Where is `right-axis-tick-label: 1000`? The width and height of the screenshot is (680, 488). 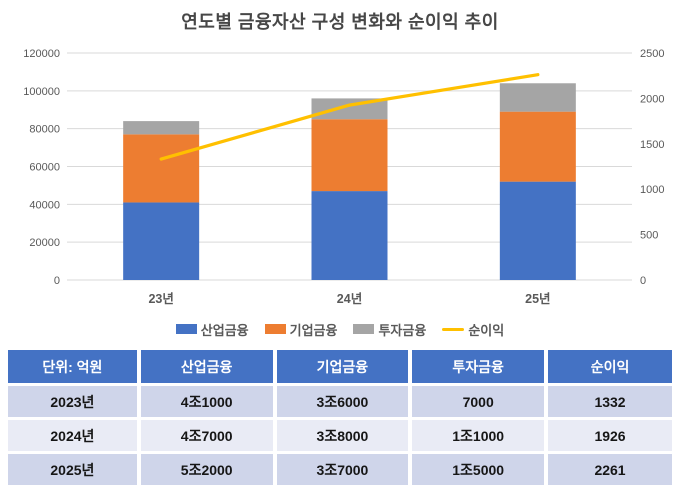
right-axis-tick-label: 1000 is located at coordinates (652, 190).